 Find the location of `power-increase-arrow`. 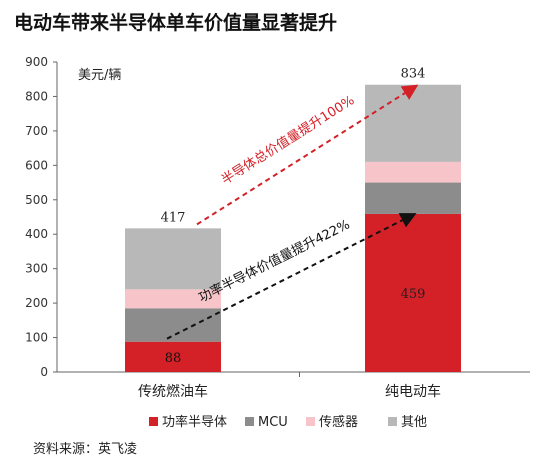

power-increase-arrow is located at coordinates (291, 276).